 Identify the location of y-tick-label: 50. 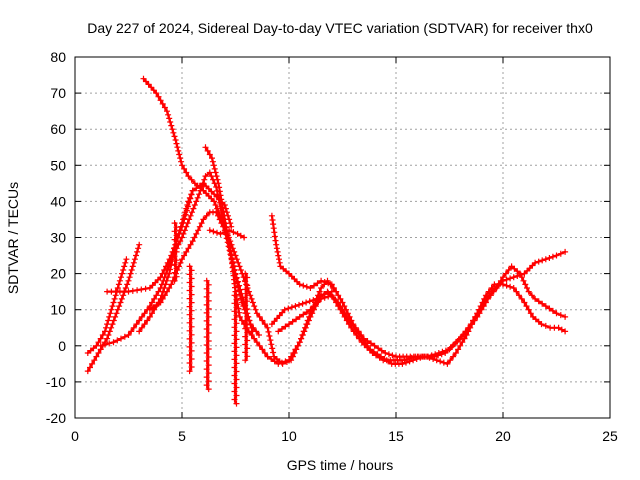
(58, 165).